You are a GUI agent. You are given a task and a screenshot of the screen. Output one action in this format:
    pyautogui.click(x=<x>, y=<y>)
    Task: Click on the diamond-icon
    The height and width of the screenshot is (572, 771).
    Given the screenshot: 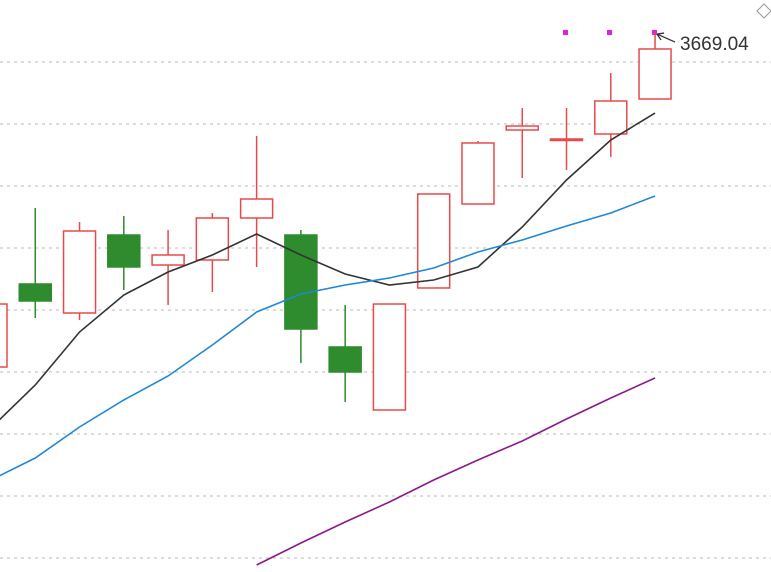 What is the action you would take?
    pyautogui.click(x=763, y=11)
    